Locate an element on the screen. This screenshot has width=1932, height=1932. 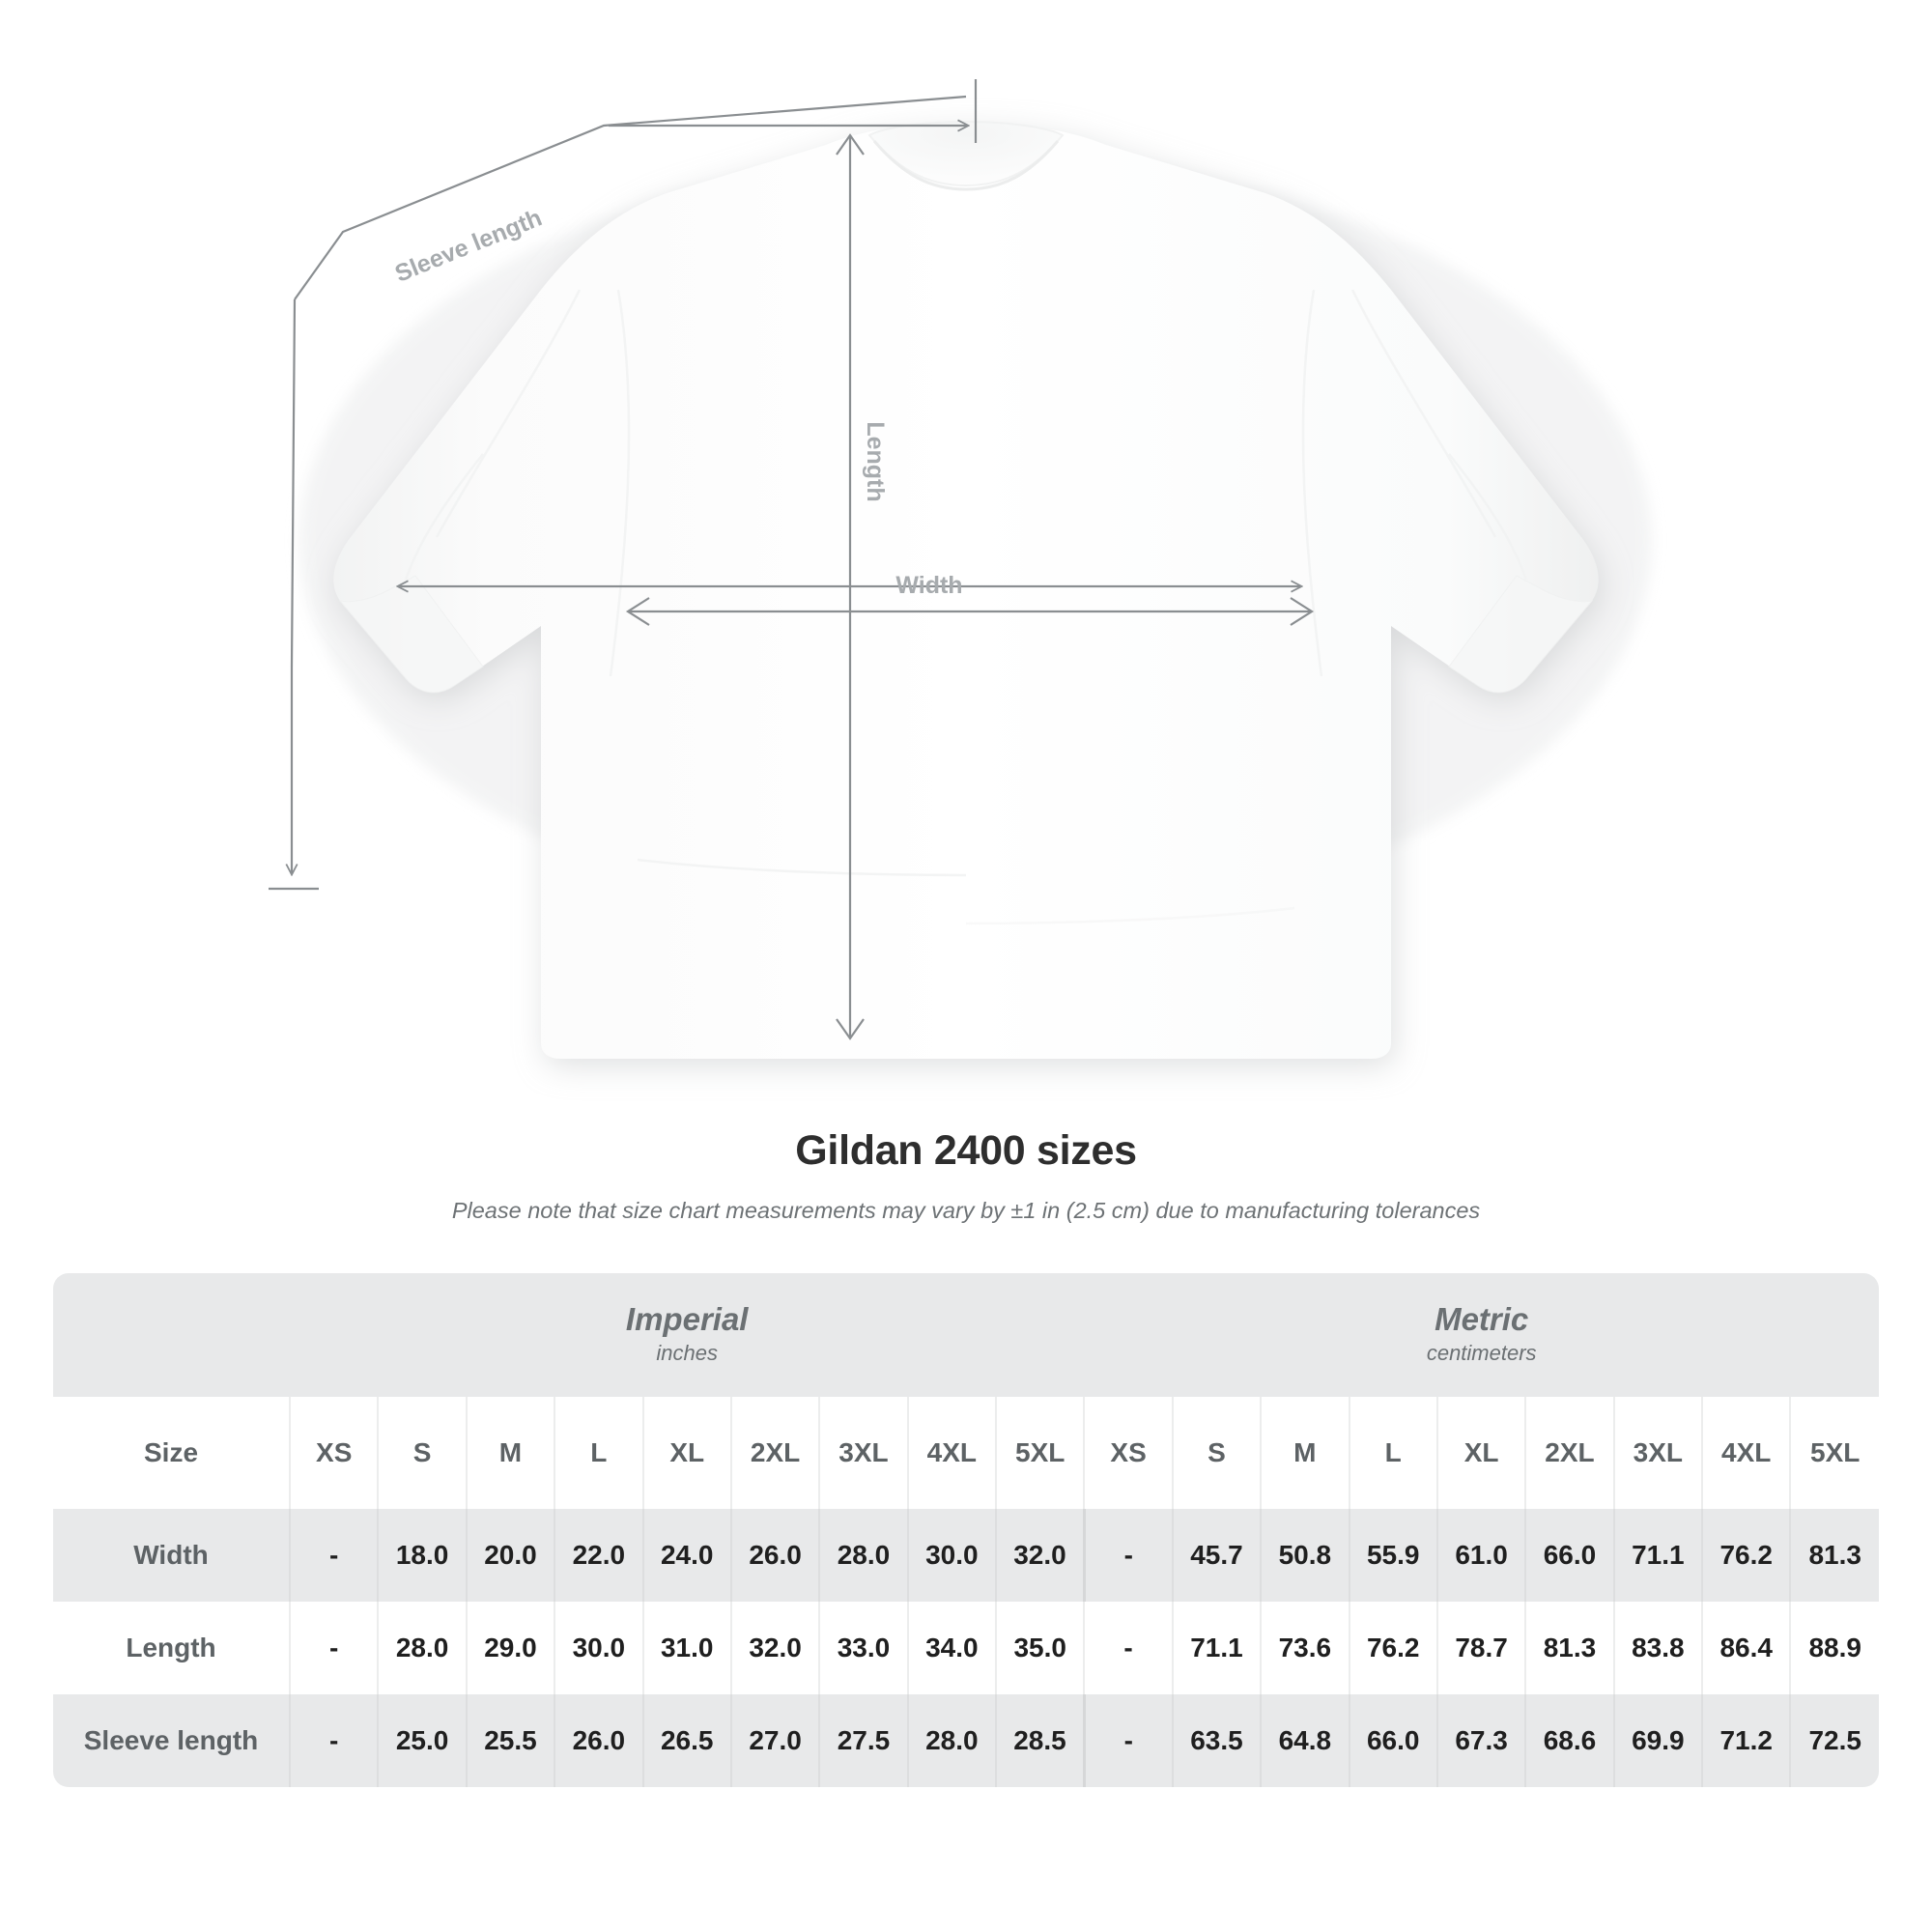
measurement-cell-metric: 45.7 is located at coordinates (1216, 1555).